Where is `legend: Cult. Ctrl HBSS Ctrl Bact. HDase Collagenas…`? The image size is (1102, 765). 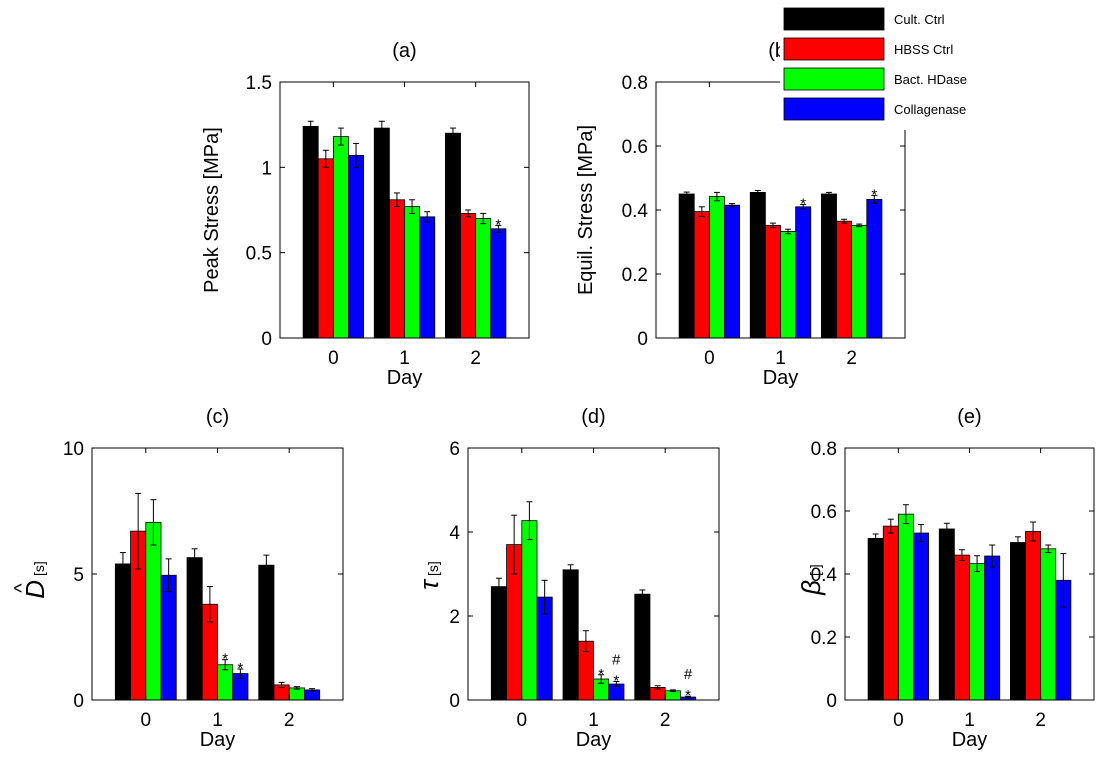
legend: Cult. Ctrl HBSS Ctrl Bact. HDase Collagenas… is located at coordinates (901, 66).